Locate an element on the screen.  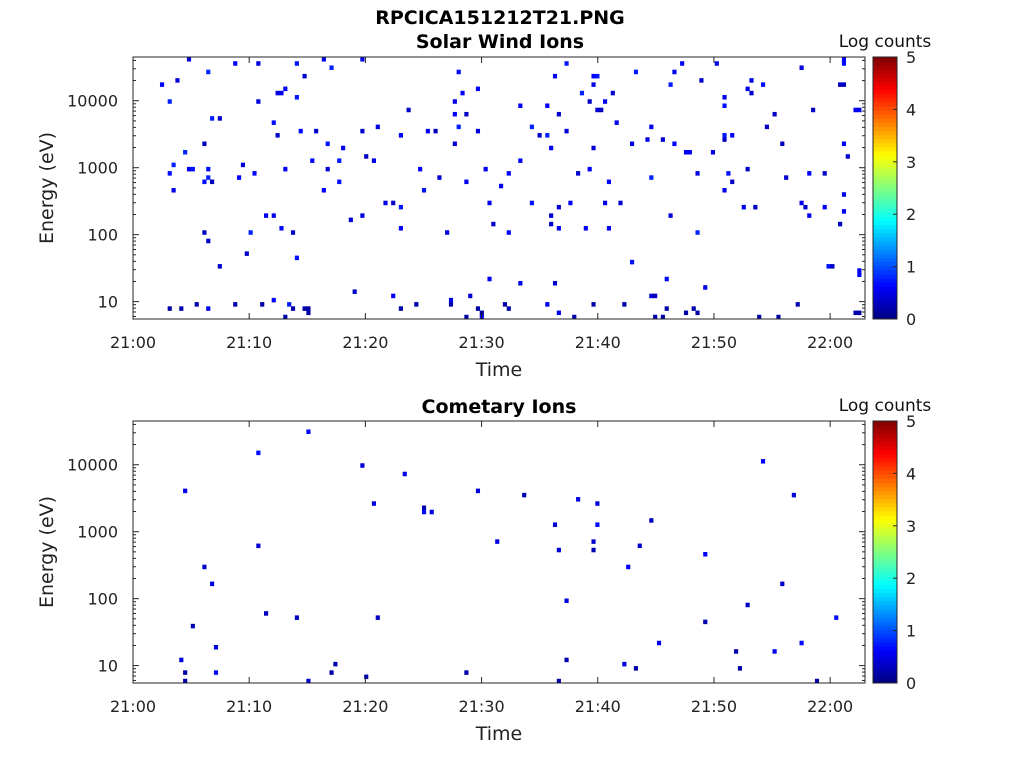
colorbar-title: Log counts is located at coordinates (885, 406).